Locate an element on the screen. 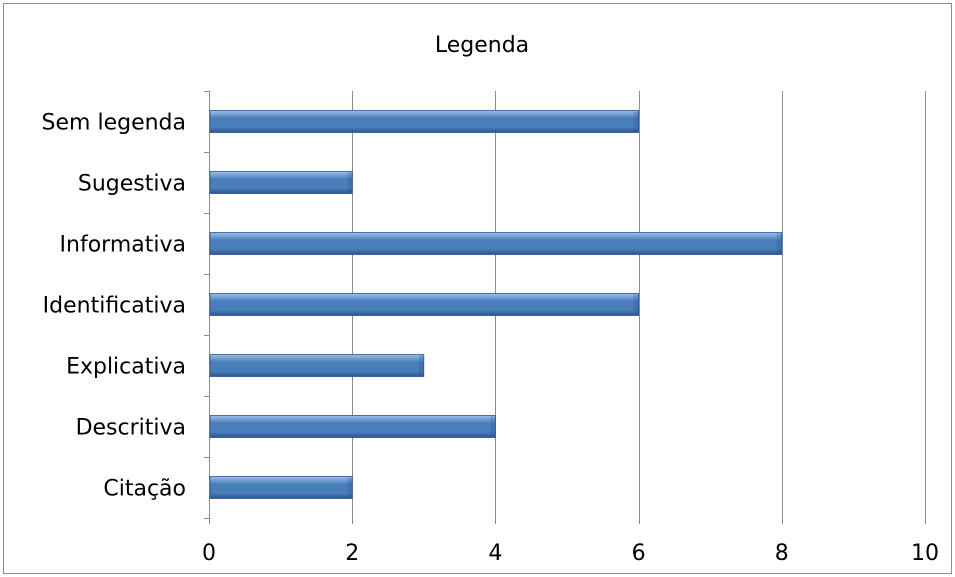 The image size is (955, 577). x-tick-label-0: 0 is located at coordinates (209, 553).